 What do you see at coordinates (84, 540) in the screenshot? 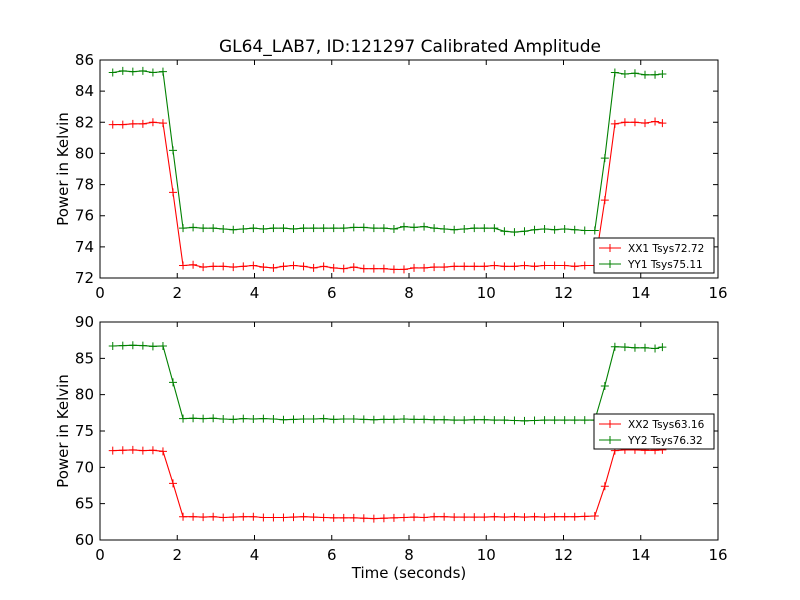
I see `y-tick-label: 60` at bounding box center [84, 540].